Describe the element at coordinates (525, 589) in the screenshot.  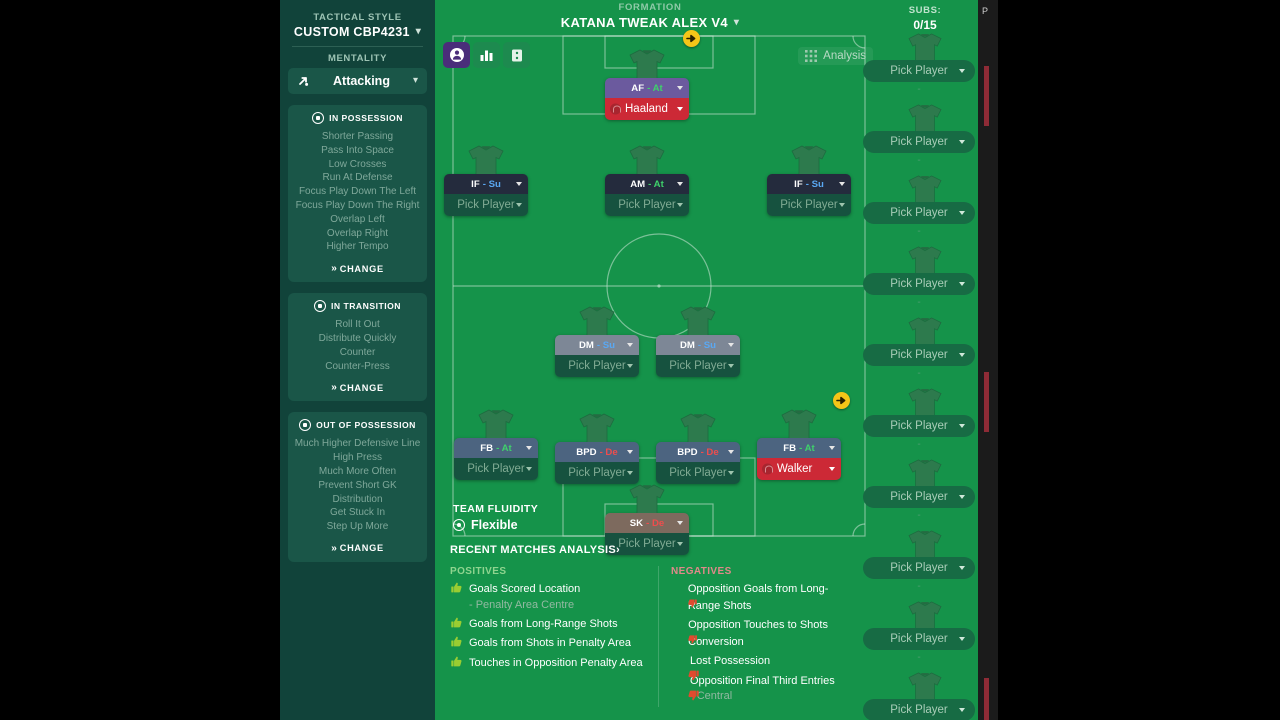
I see `analysis-item-text: Goals Scored Location` at that location.